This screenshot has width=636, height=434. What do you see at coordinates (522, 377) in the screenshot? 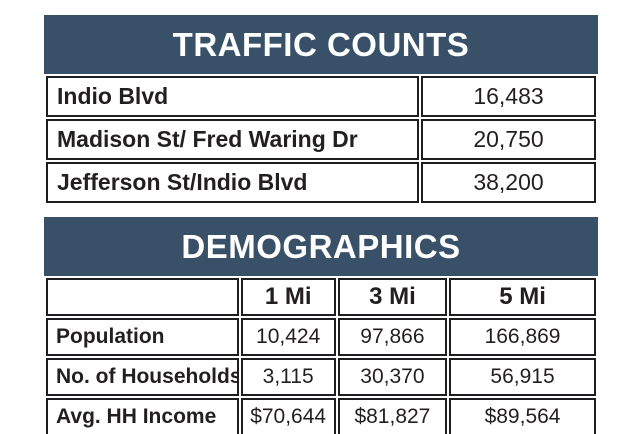
I see `demo-cell: 56,915` at bounding box center [522, 377].